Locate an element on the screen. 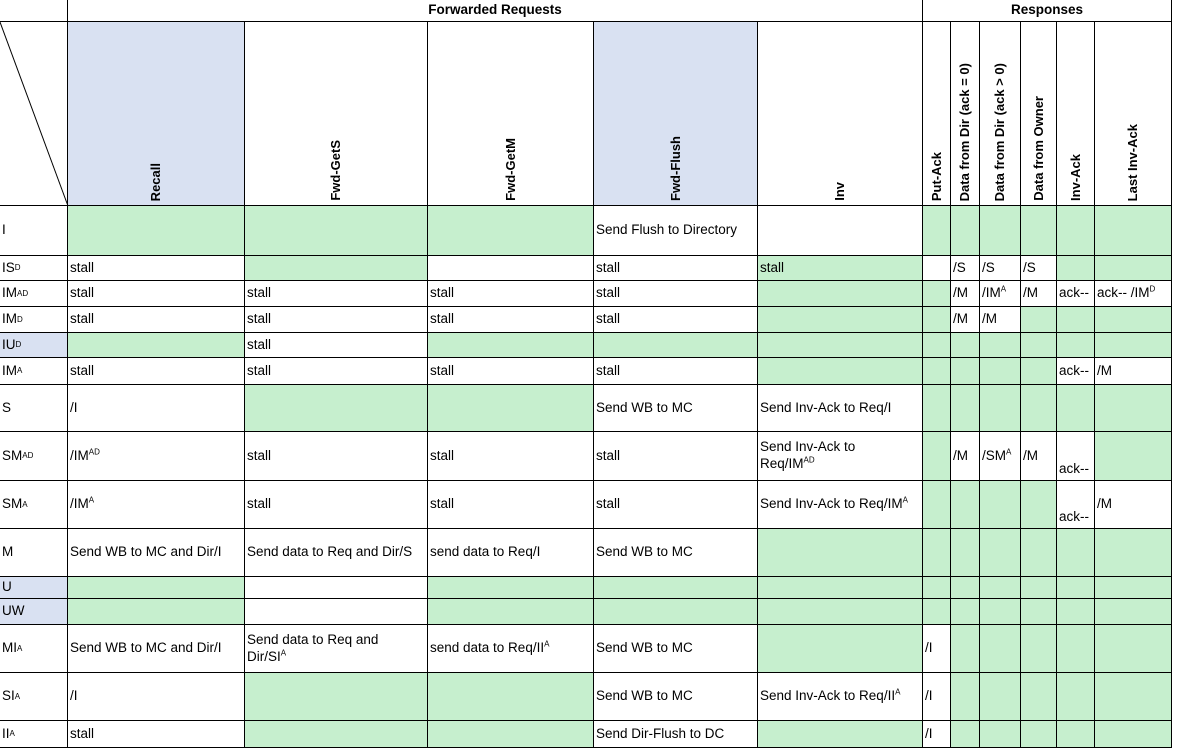 The image size is (1177, 755). table-cell: Send WB to MC is located at coordinates (676, 697).